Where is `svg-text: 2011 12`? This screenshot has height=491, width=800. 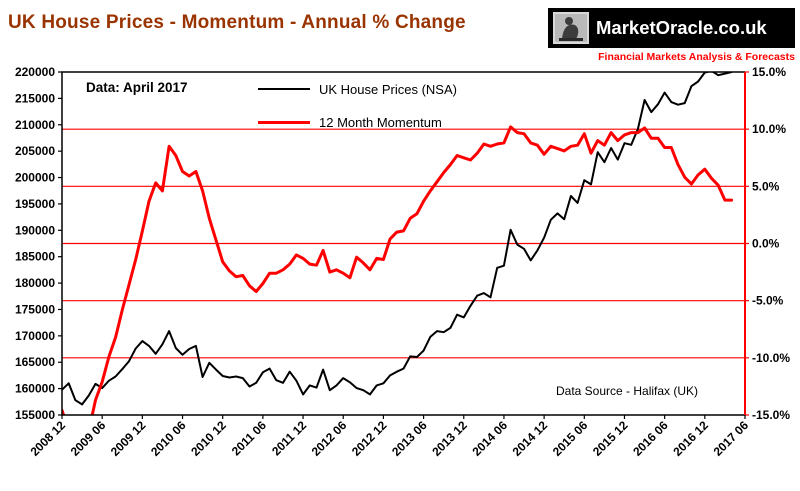 svg-text: 2011 12 is located at coordinates (289, 438).